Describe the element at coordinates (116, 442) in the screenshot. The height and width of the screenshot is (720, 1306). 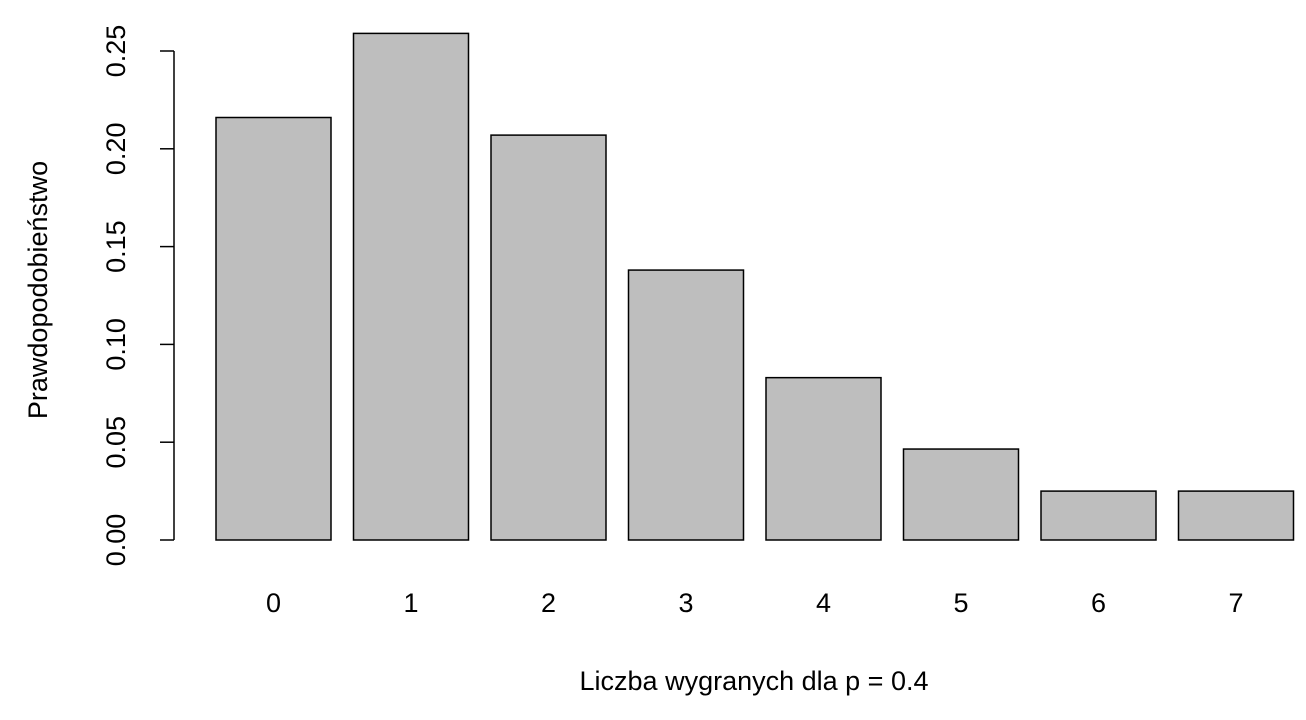
I see `y-tick-label: 0.05` at that location.